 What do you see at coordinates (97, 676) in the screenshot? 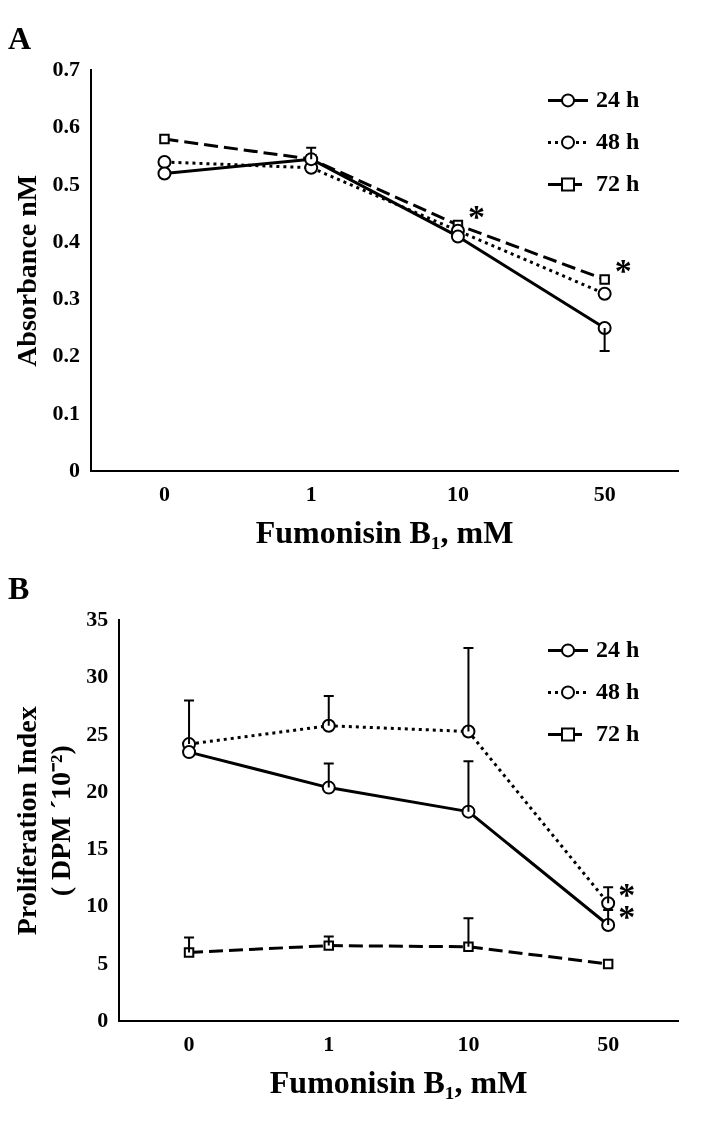
I see `y-tick-label: 30` at bounding box center [97, 676].